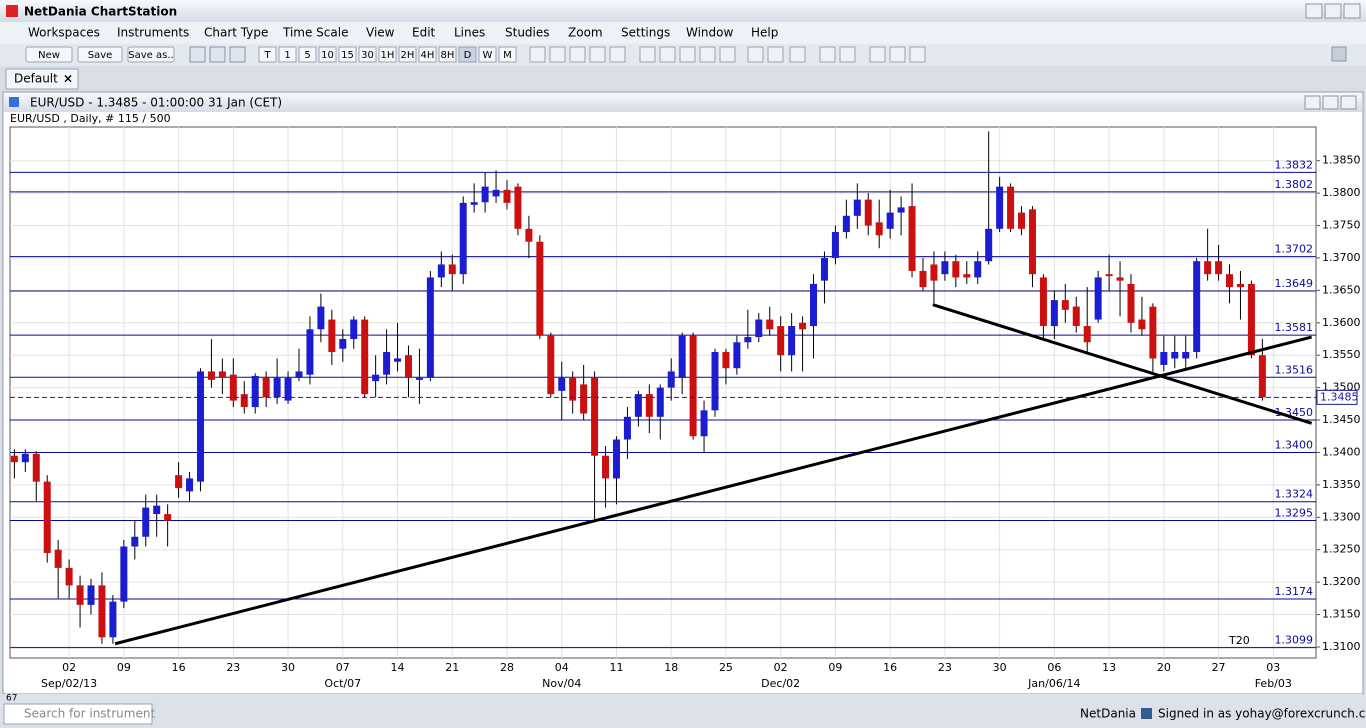 This screenshot has width=1366, height=728. Describe the element at coordinates (424, 33) in the screenshot. I see `menu-item: Edit` at that location.